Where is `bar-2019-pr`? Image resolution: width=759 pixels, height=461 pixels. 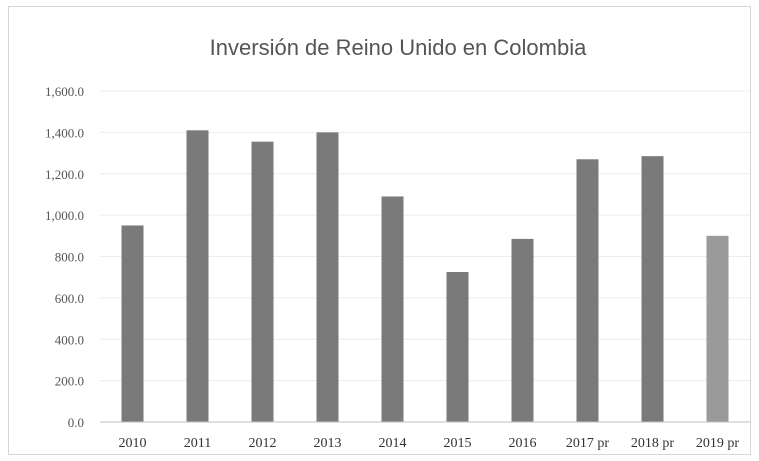
bar-2019-pr is located at coordinates (717, 328).